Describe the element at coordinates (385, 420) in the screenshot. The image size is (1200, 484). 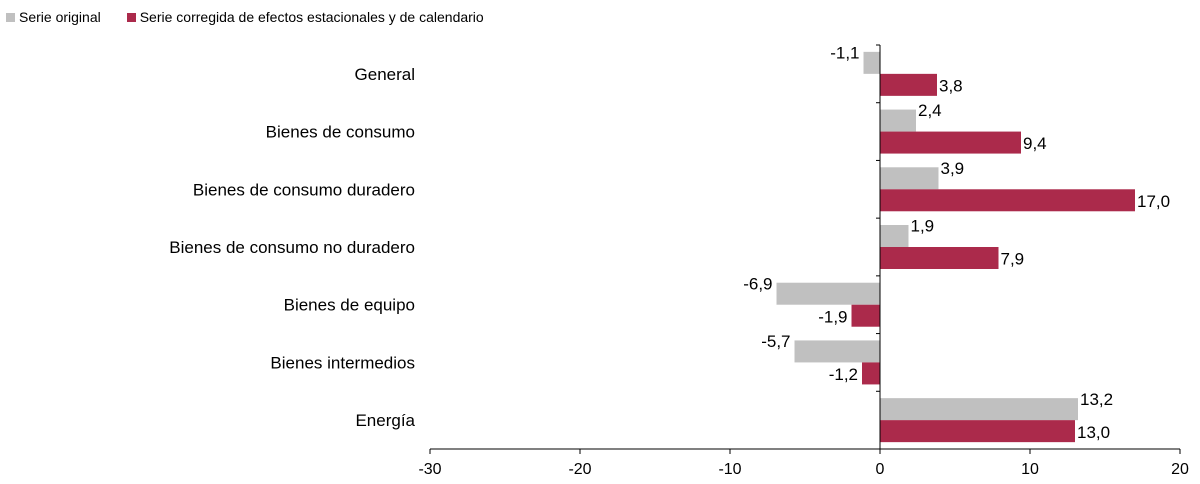
I see `category-label: Energía` at that location.